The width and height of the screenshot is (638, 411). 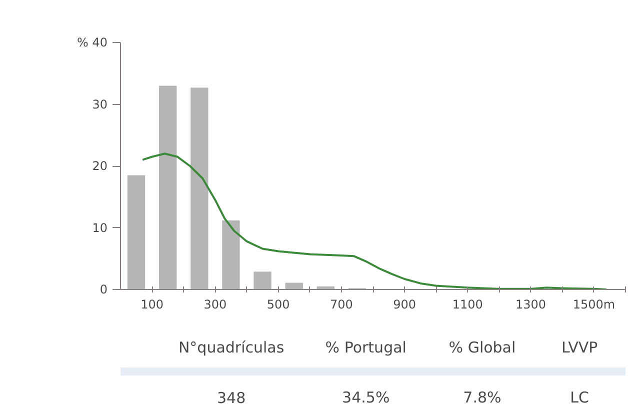 I want to click on y-tick-label: 0, so click(x=104, y=289).